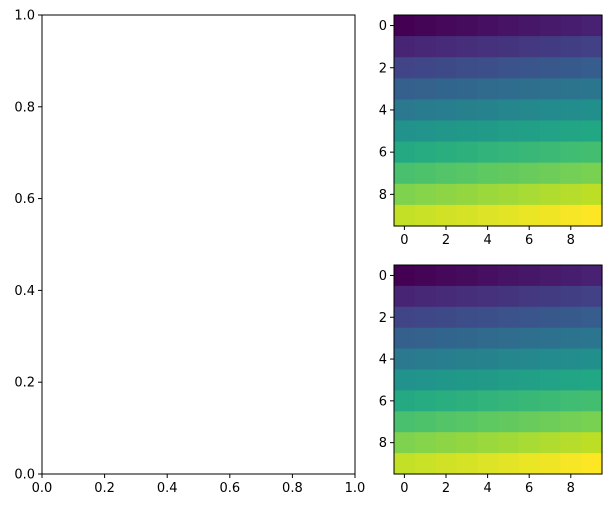 This screenshot has width=611, height=508. Describe the element at coordinates (383, 360) in the screenshot. I see `y-tick-label: 4` at that location.